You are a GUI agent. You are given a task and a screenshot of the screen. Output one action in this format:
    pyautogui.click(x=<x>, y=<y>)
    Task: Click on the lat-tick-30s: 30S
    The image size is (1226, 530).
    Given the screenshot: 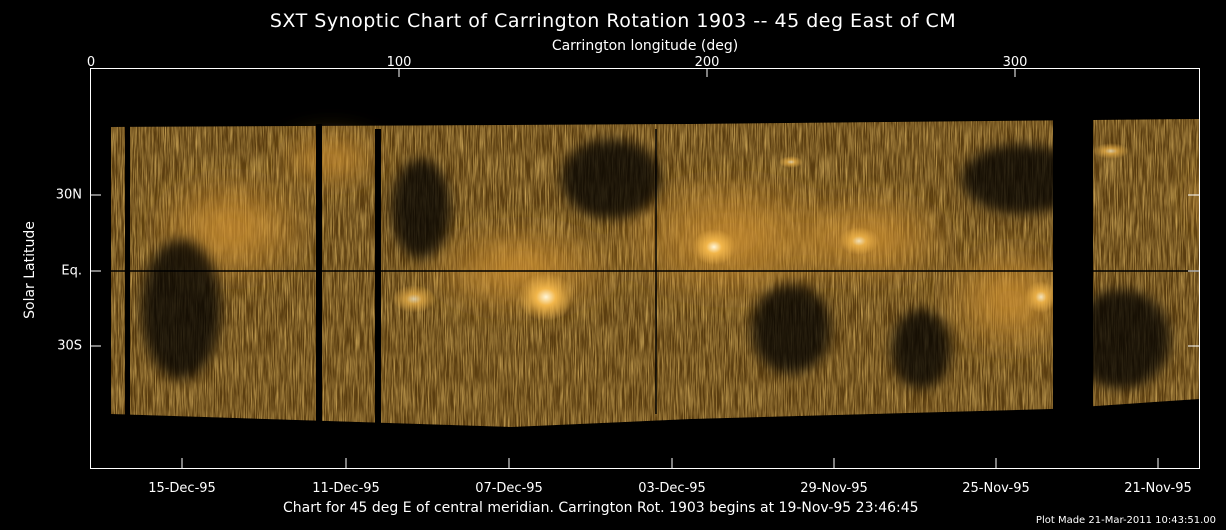 What is the action you would take?
    pyautogui.click(x=69, y=346)
    